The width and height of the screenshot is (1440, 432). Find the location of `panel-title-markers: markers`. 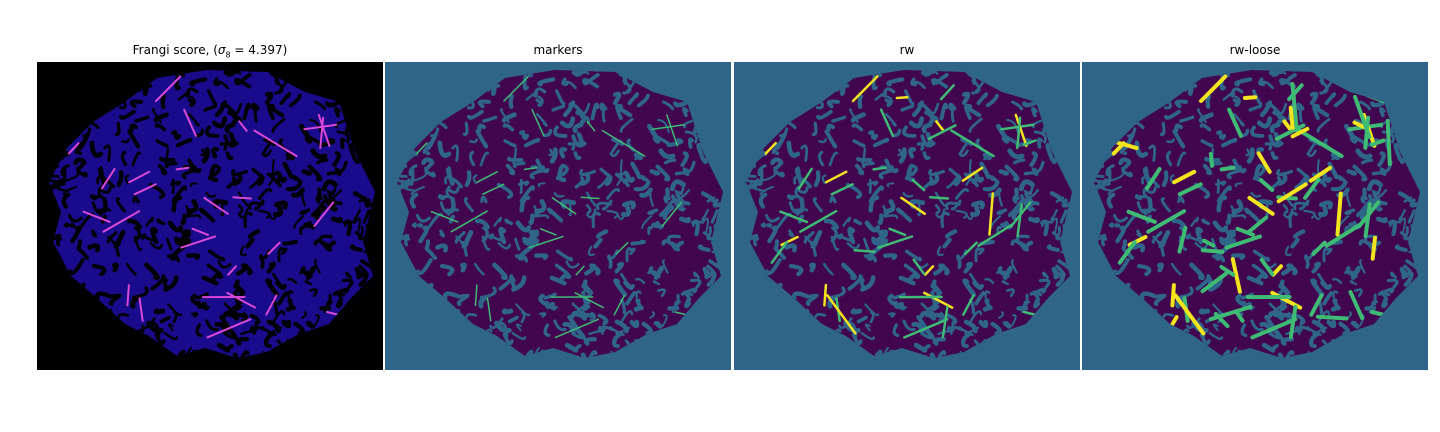

panel-title-markers: markers is located at coordinates (558, 50).